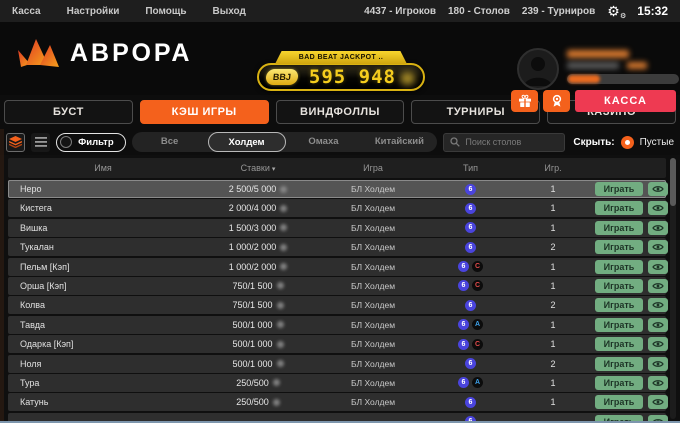  What do you see at coordinates (169, 141) in the screenshot?
I see `game-filter-все: Все` at bounding box center [169, 141].